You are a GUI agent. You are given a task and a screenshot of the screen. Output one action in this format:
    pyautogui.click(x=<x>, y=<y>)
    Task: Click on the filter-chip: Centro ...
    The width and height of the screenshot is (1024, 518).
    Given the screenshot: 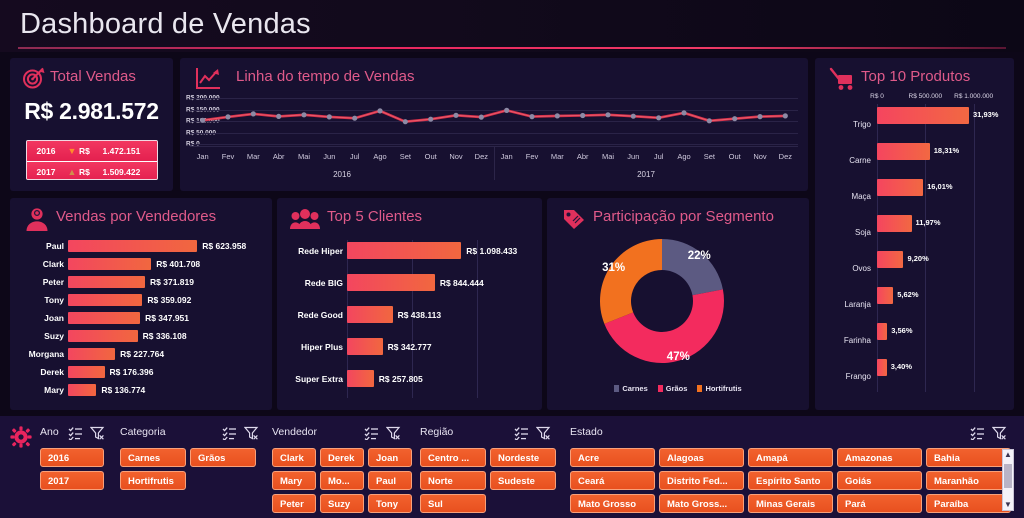 What is the action you would take?
    pyautogui.click(x=453, y=457)
    